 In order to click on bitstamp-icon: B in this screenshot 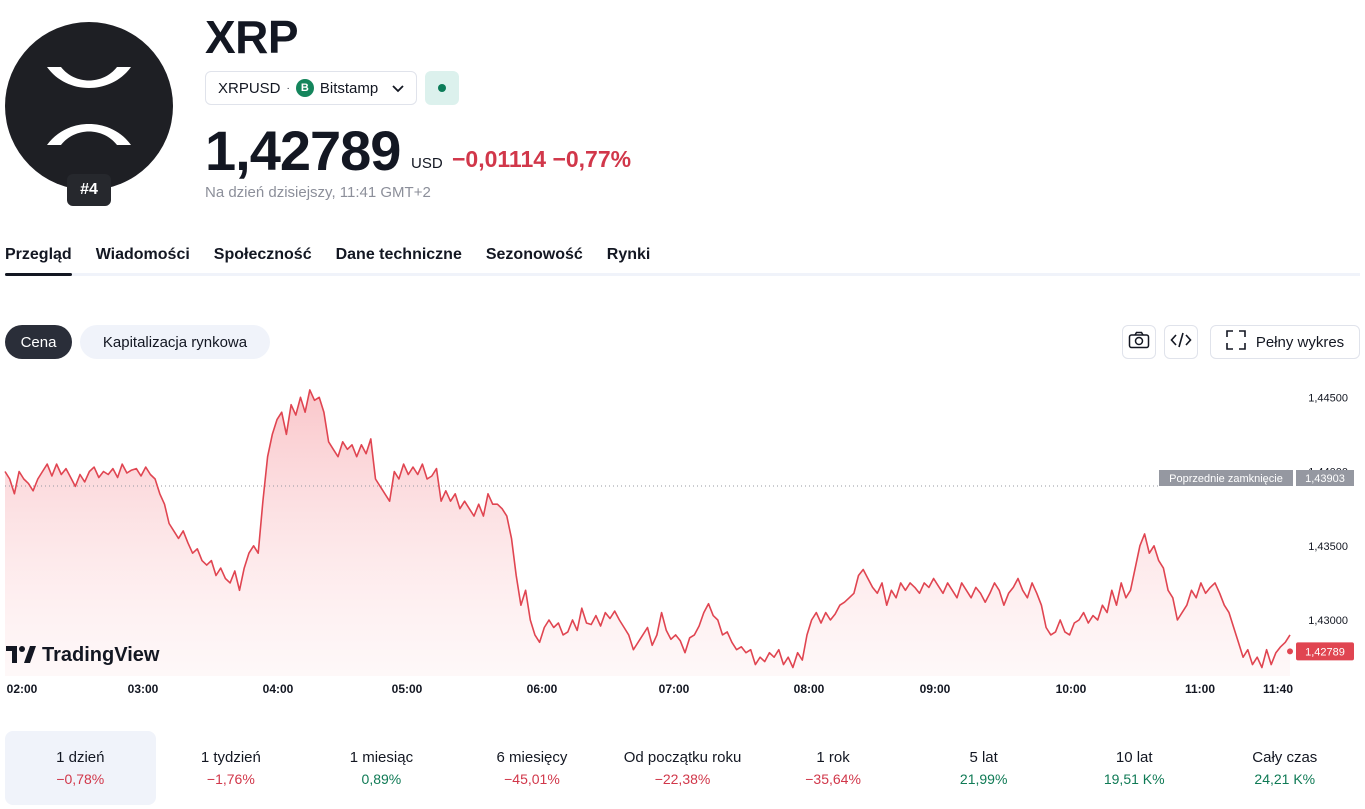, I will do `click(304, 88)`.